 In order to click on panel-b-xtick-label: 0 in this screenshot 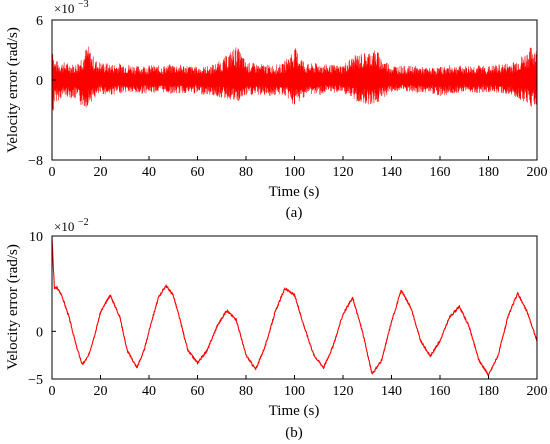, I will do `click(52, 391)`.